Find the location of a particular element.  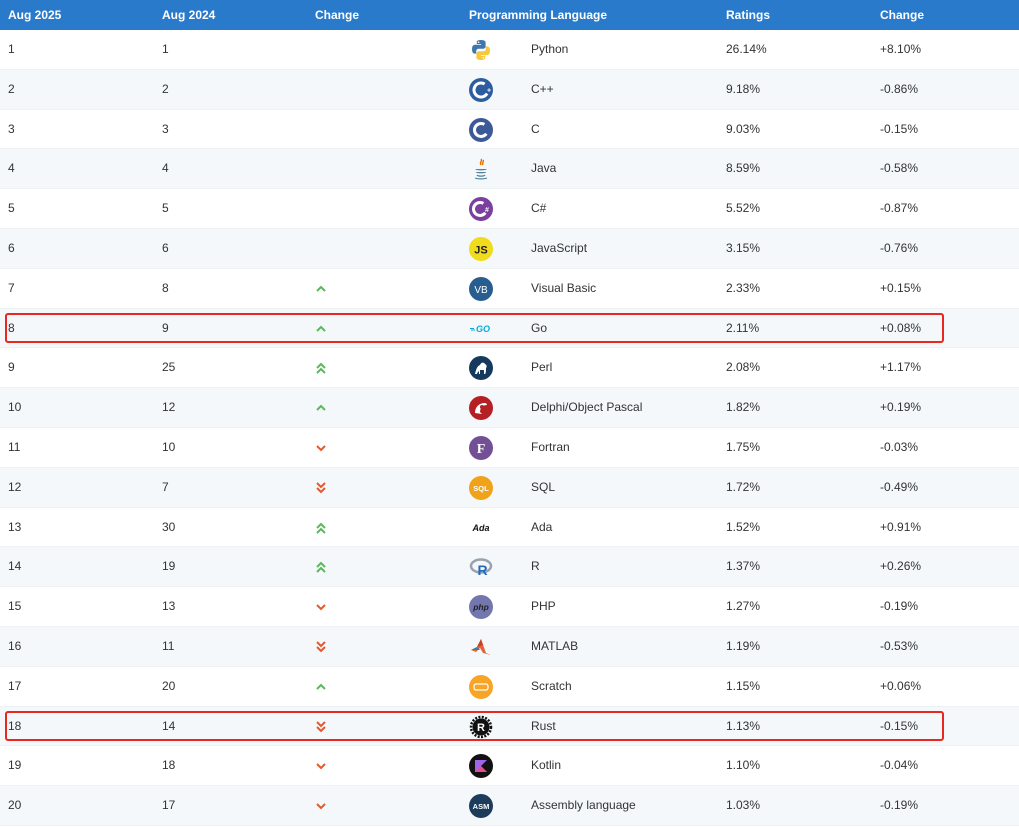

rank-aug-2025: 4 is located at coordinates (11, 168).